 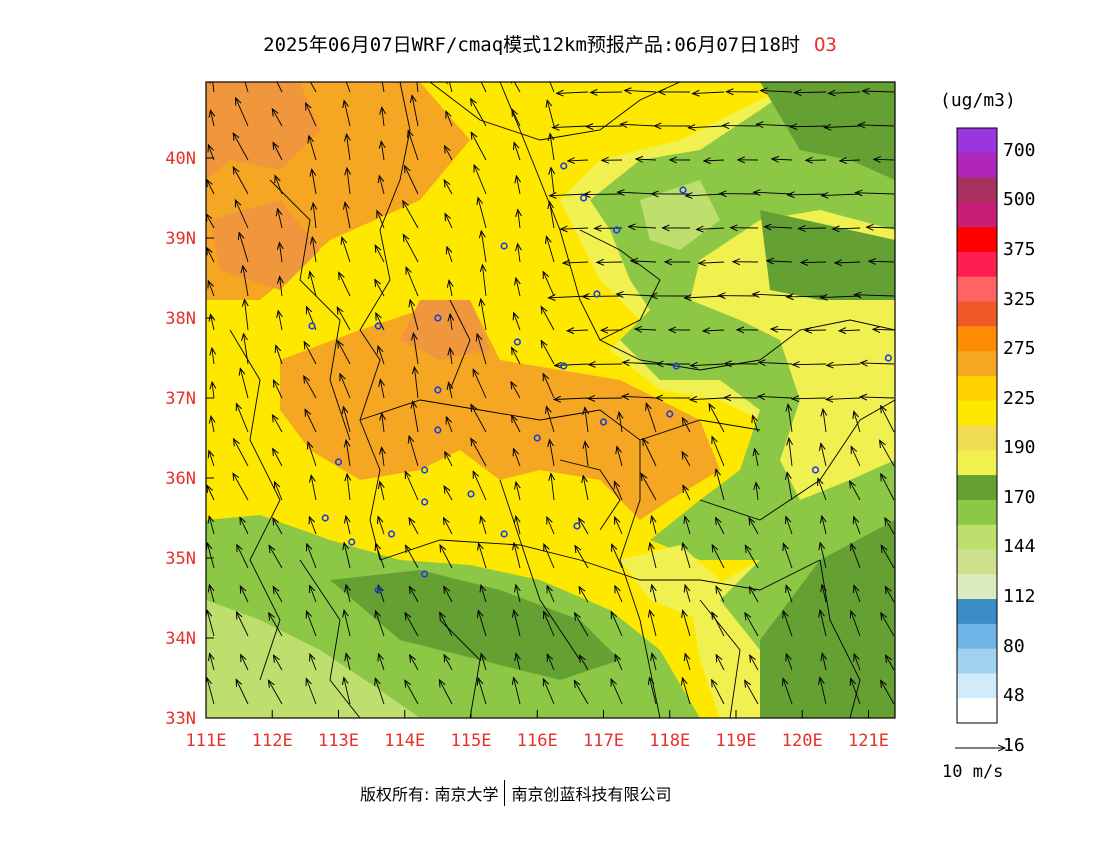 I want to click on lon-tick-label: 111E, so click(x=206, y=741).